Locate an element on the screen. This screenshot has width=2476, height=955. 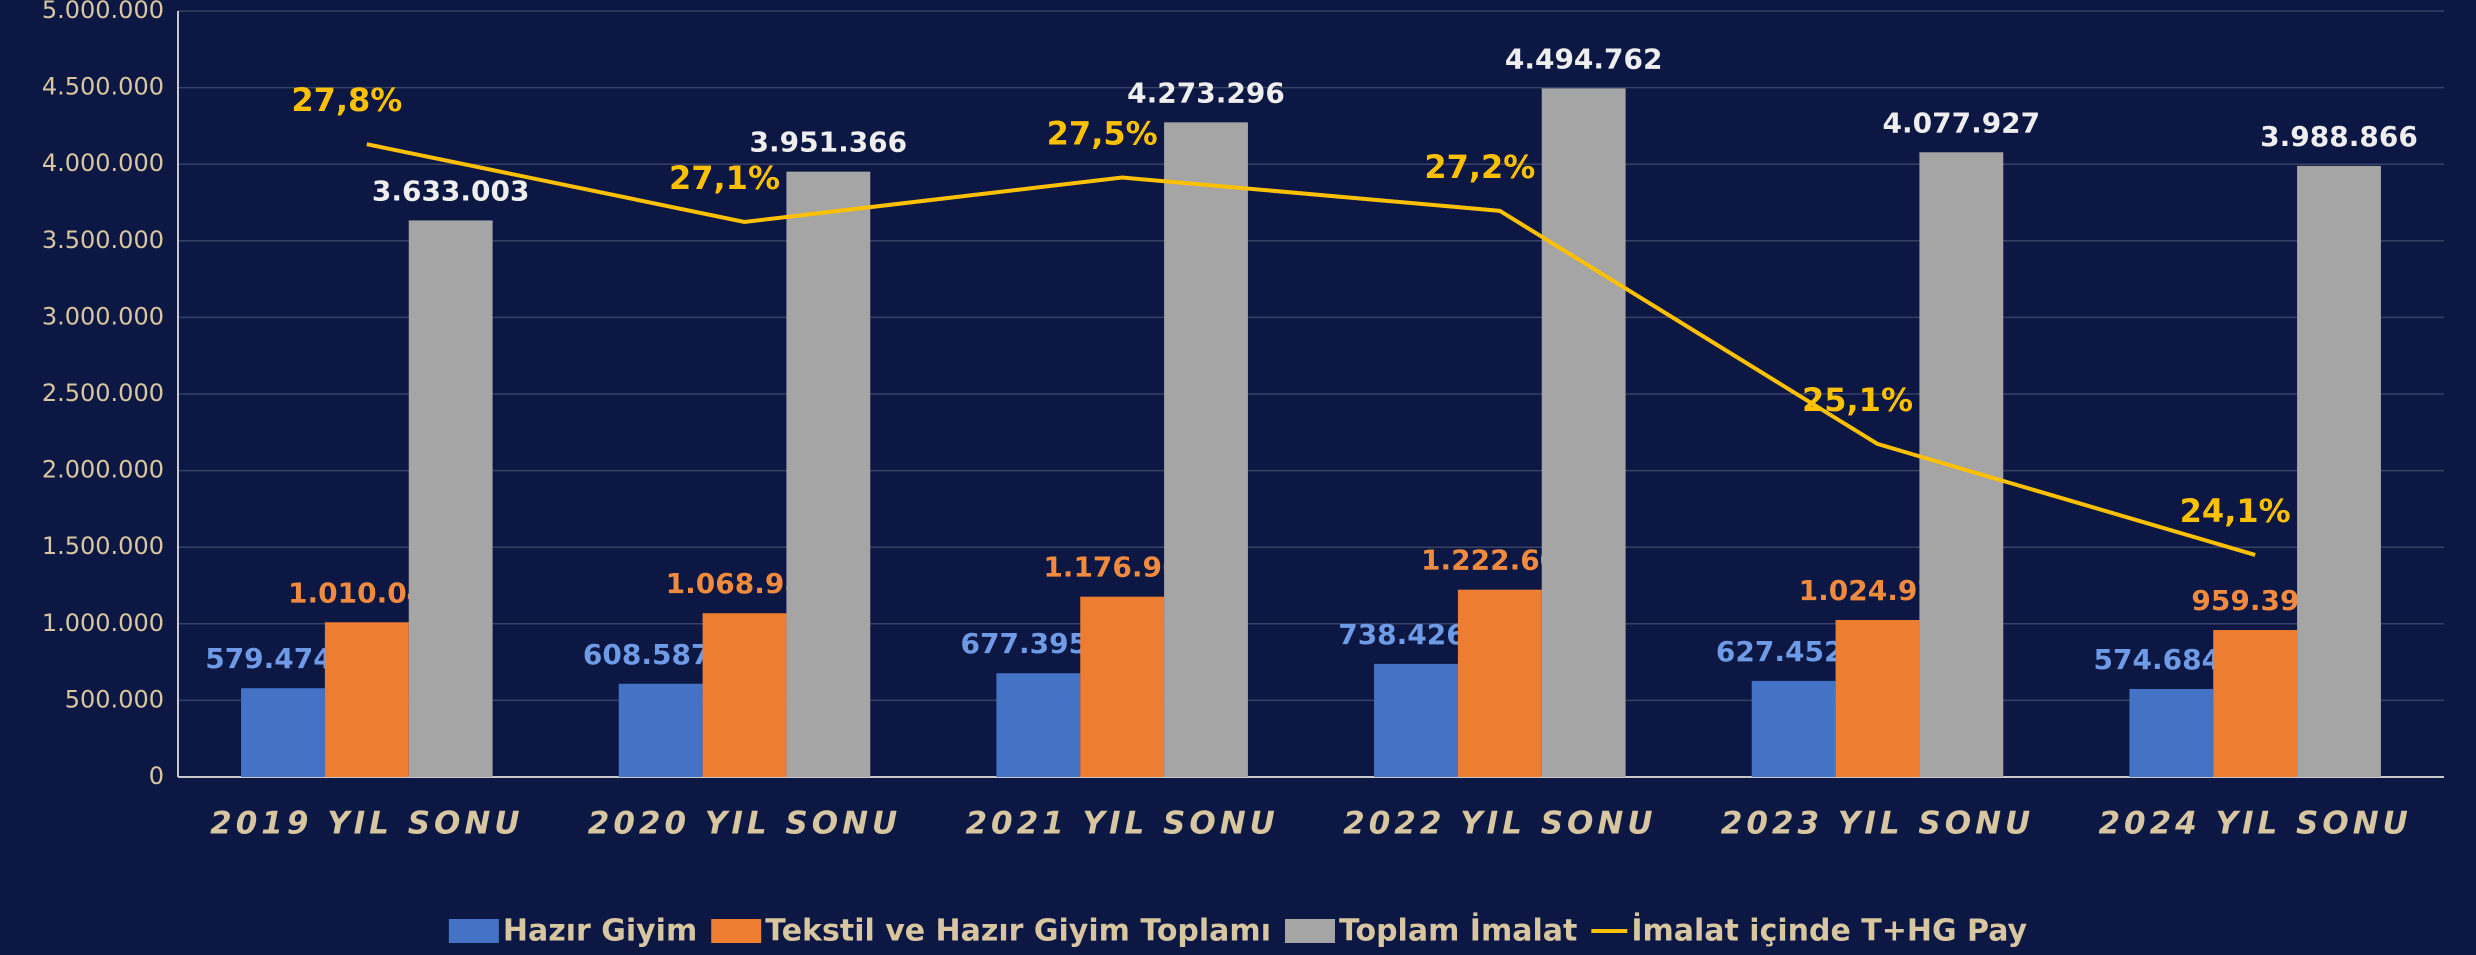
y-tick-label: 3.000.000 is located at coordinates (103, 316).